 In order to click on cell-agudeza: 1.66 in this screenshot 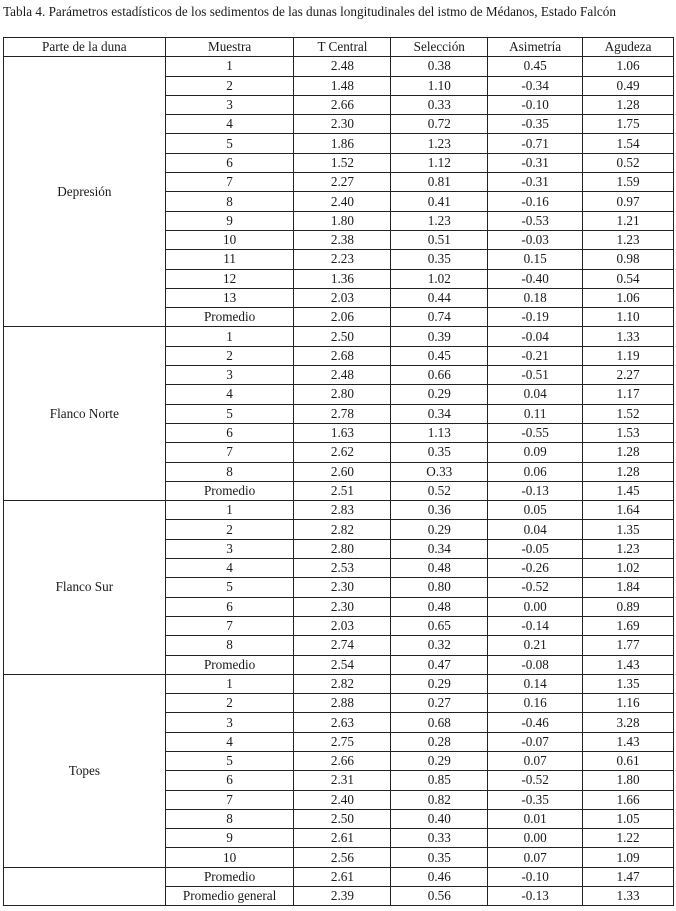, I will do `click(628, 799)`.